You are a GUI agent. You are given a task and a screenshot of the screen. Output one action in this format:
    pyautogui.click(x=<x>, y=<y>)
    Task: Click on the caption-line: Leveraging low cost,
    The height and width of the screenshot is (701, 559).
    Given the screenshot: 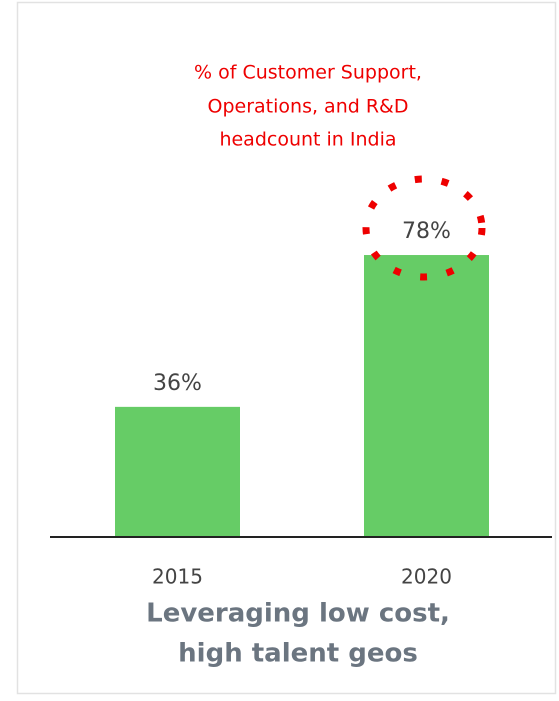 What is the action you would take?
    pyautogui.click(x=298, y=614)
    